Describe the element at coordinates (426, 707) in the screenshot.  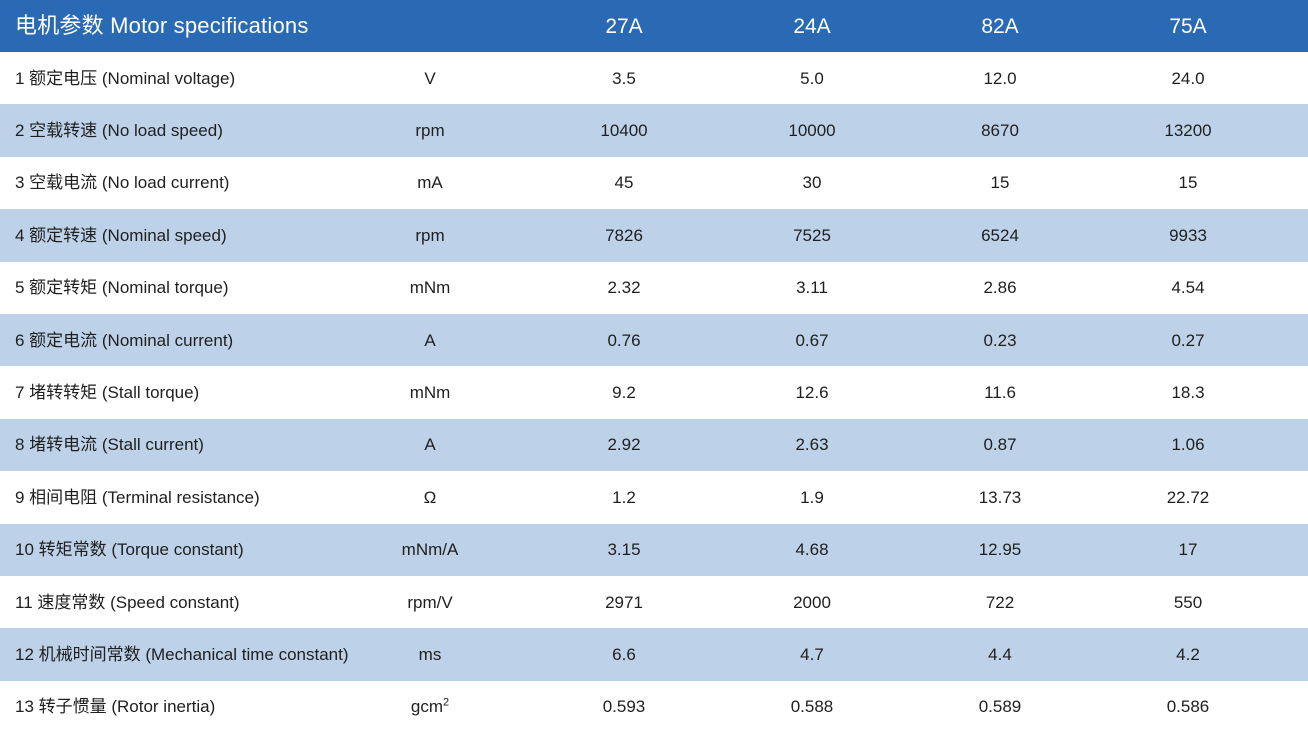
I see `unit-text: gcm` at that location.